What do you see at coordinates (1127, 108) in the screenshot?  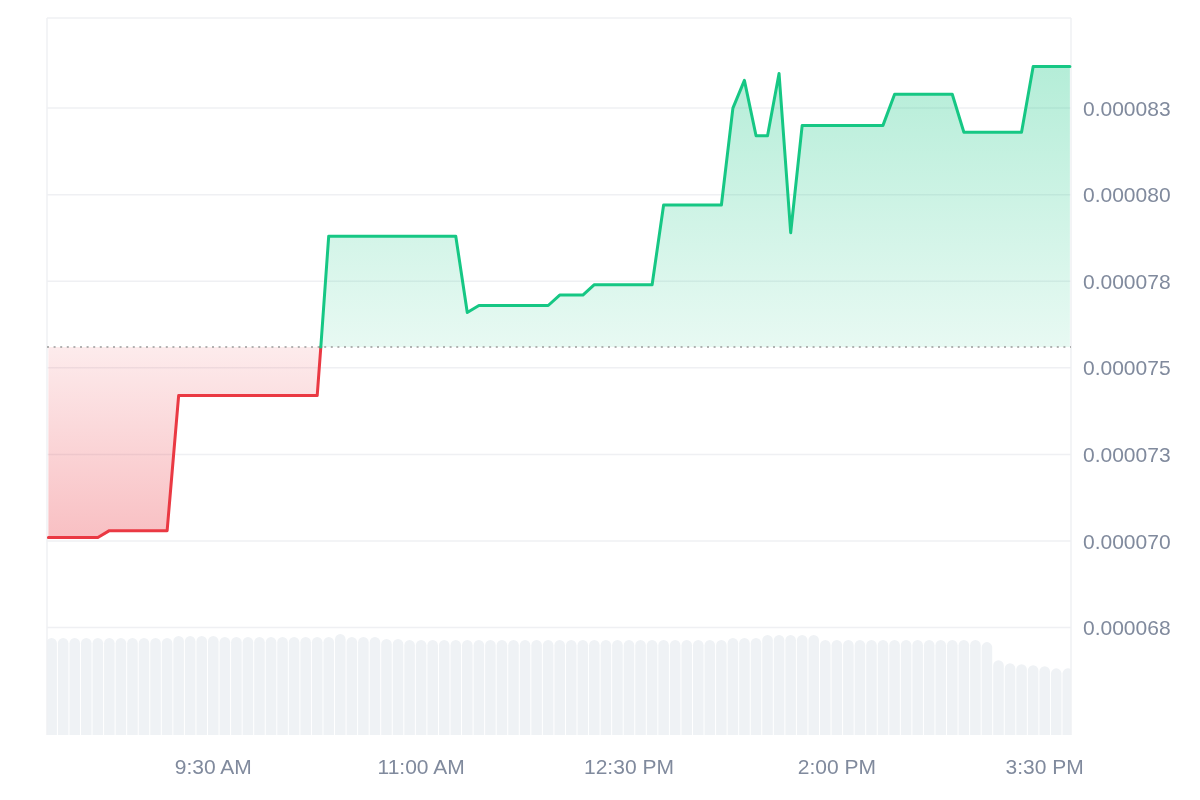 I see `y-tick-label: 0.000083` at bounding box center [1127, 108].